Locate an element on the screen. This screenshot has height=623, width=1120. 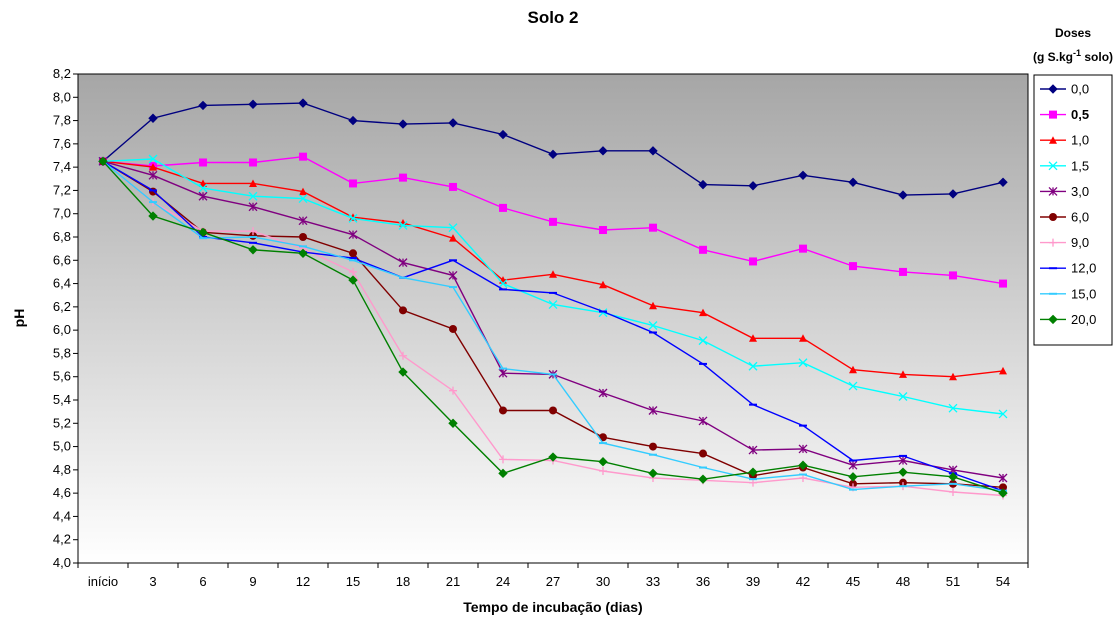
y-tick-label: 5,4 is located at coordinates (62, 399).